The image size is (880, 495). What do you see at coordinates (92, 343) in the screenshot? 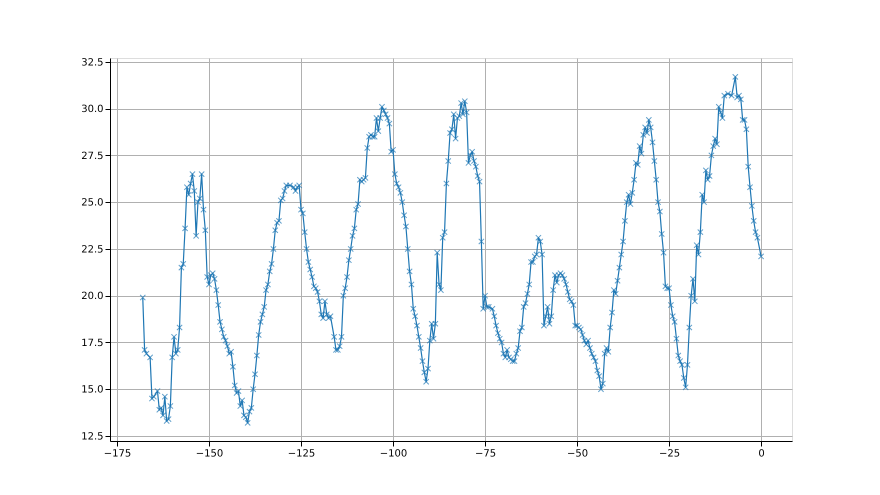
I see `y-tick-label: 17.5` at bounding box center [92, 343].